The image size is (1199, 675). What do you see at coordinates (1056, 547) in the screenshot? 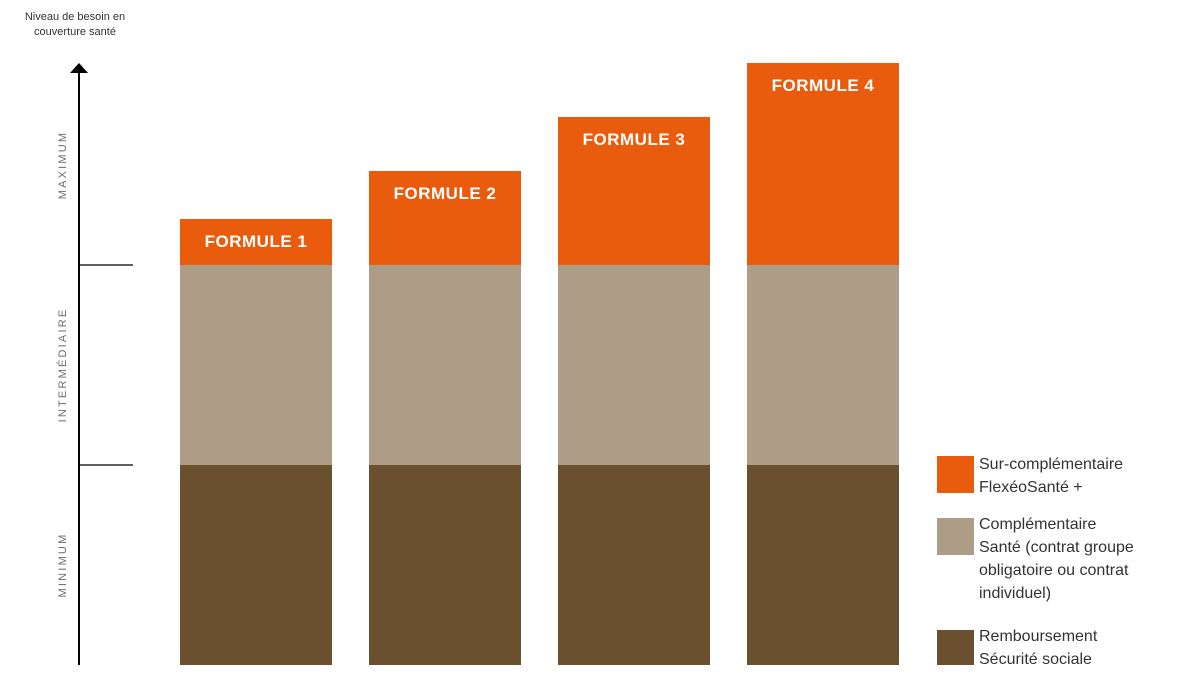
I see `legend-line: Santé (contrat groupe` at bounding box center [1056, 547].